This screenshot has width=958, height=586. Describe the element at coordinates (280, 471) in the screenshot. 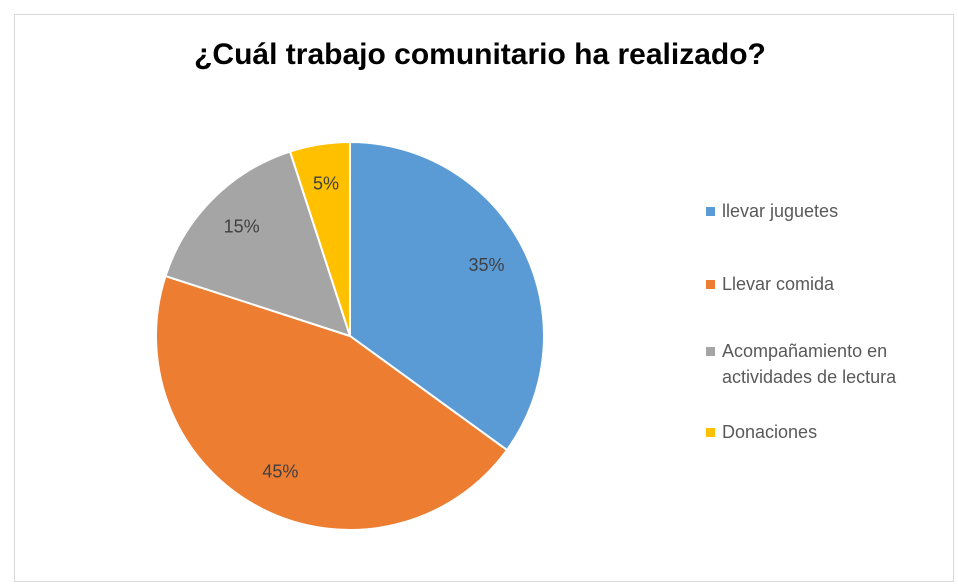

I see `data-label: 45%` at that location.